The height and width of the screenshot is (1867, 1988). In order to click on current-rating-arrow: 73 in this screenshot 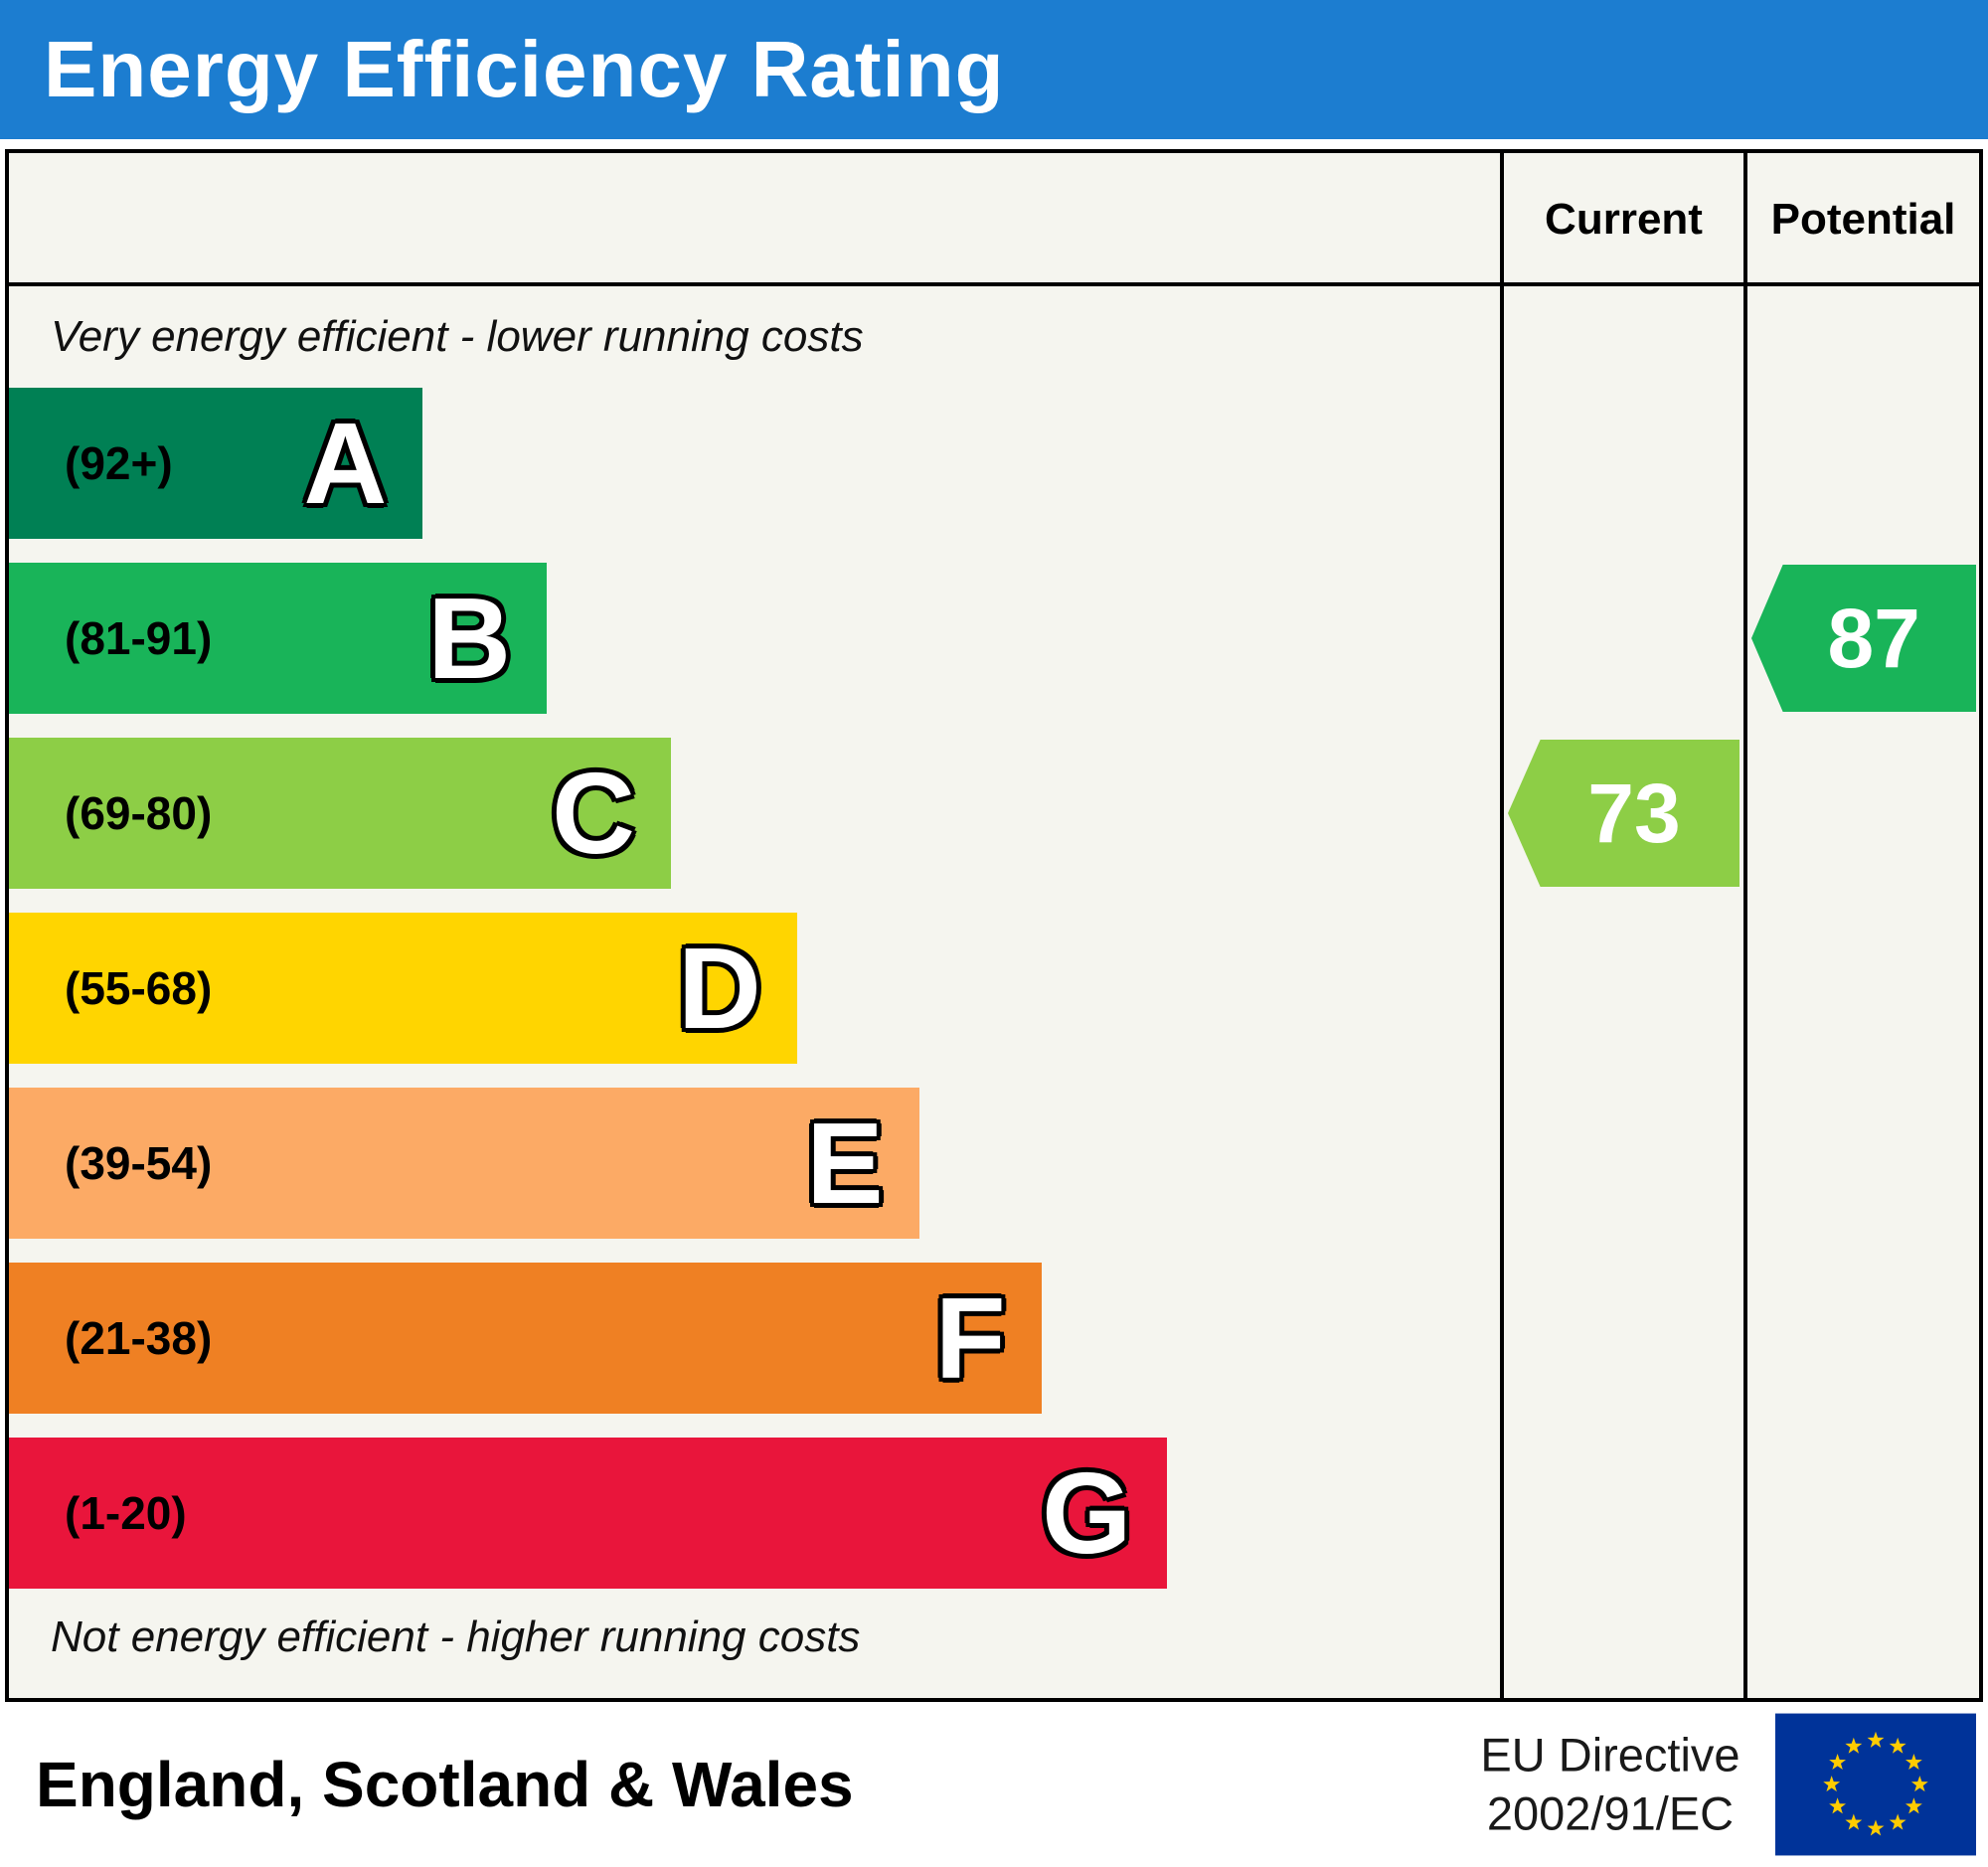, I will do `click(1624, 813)`.